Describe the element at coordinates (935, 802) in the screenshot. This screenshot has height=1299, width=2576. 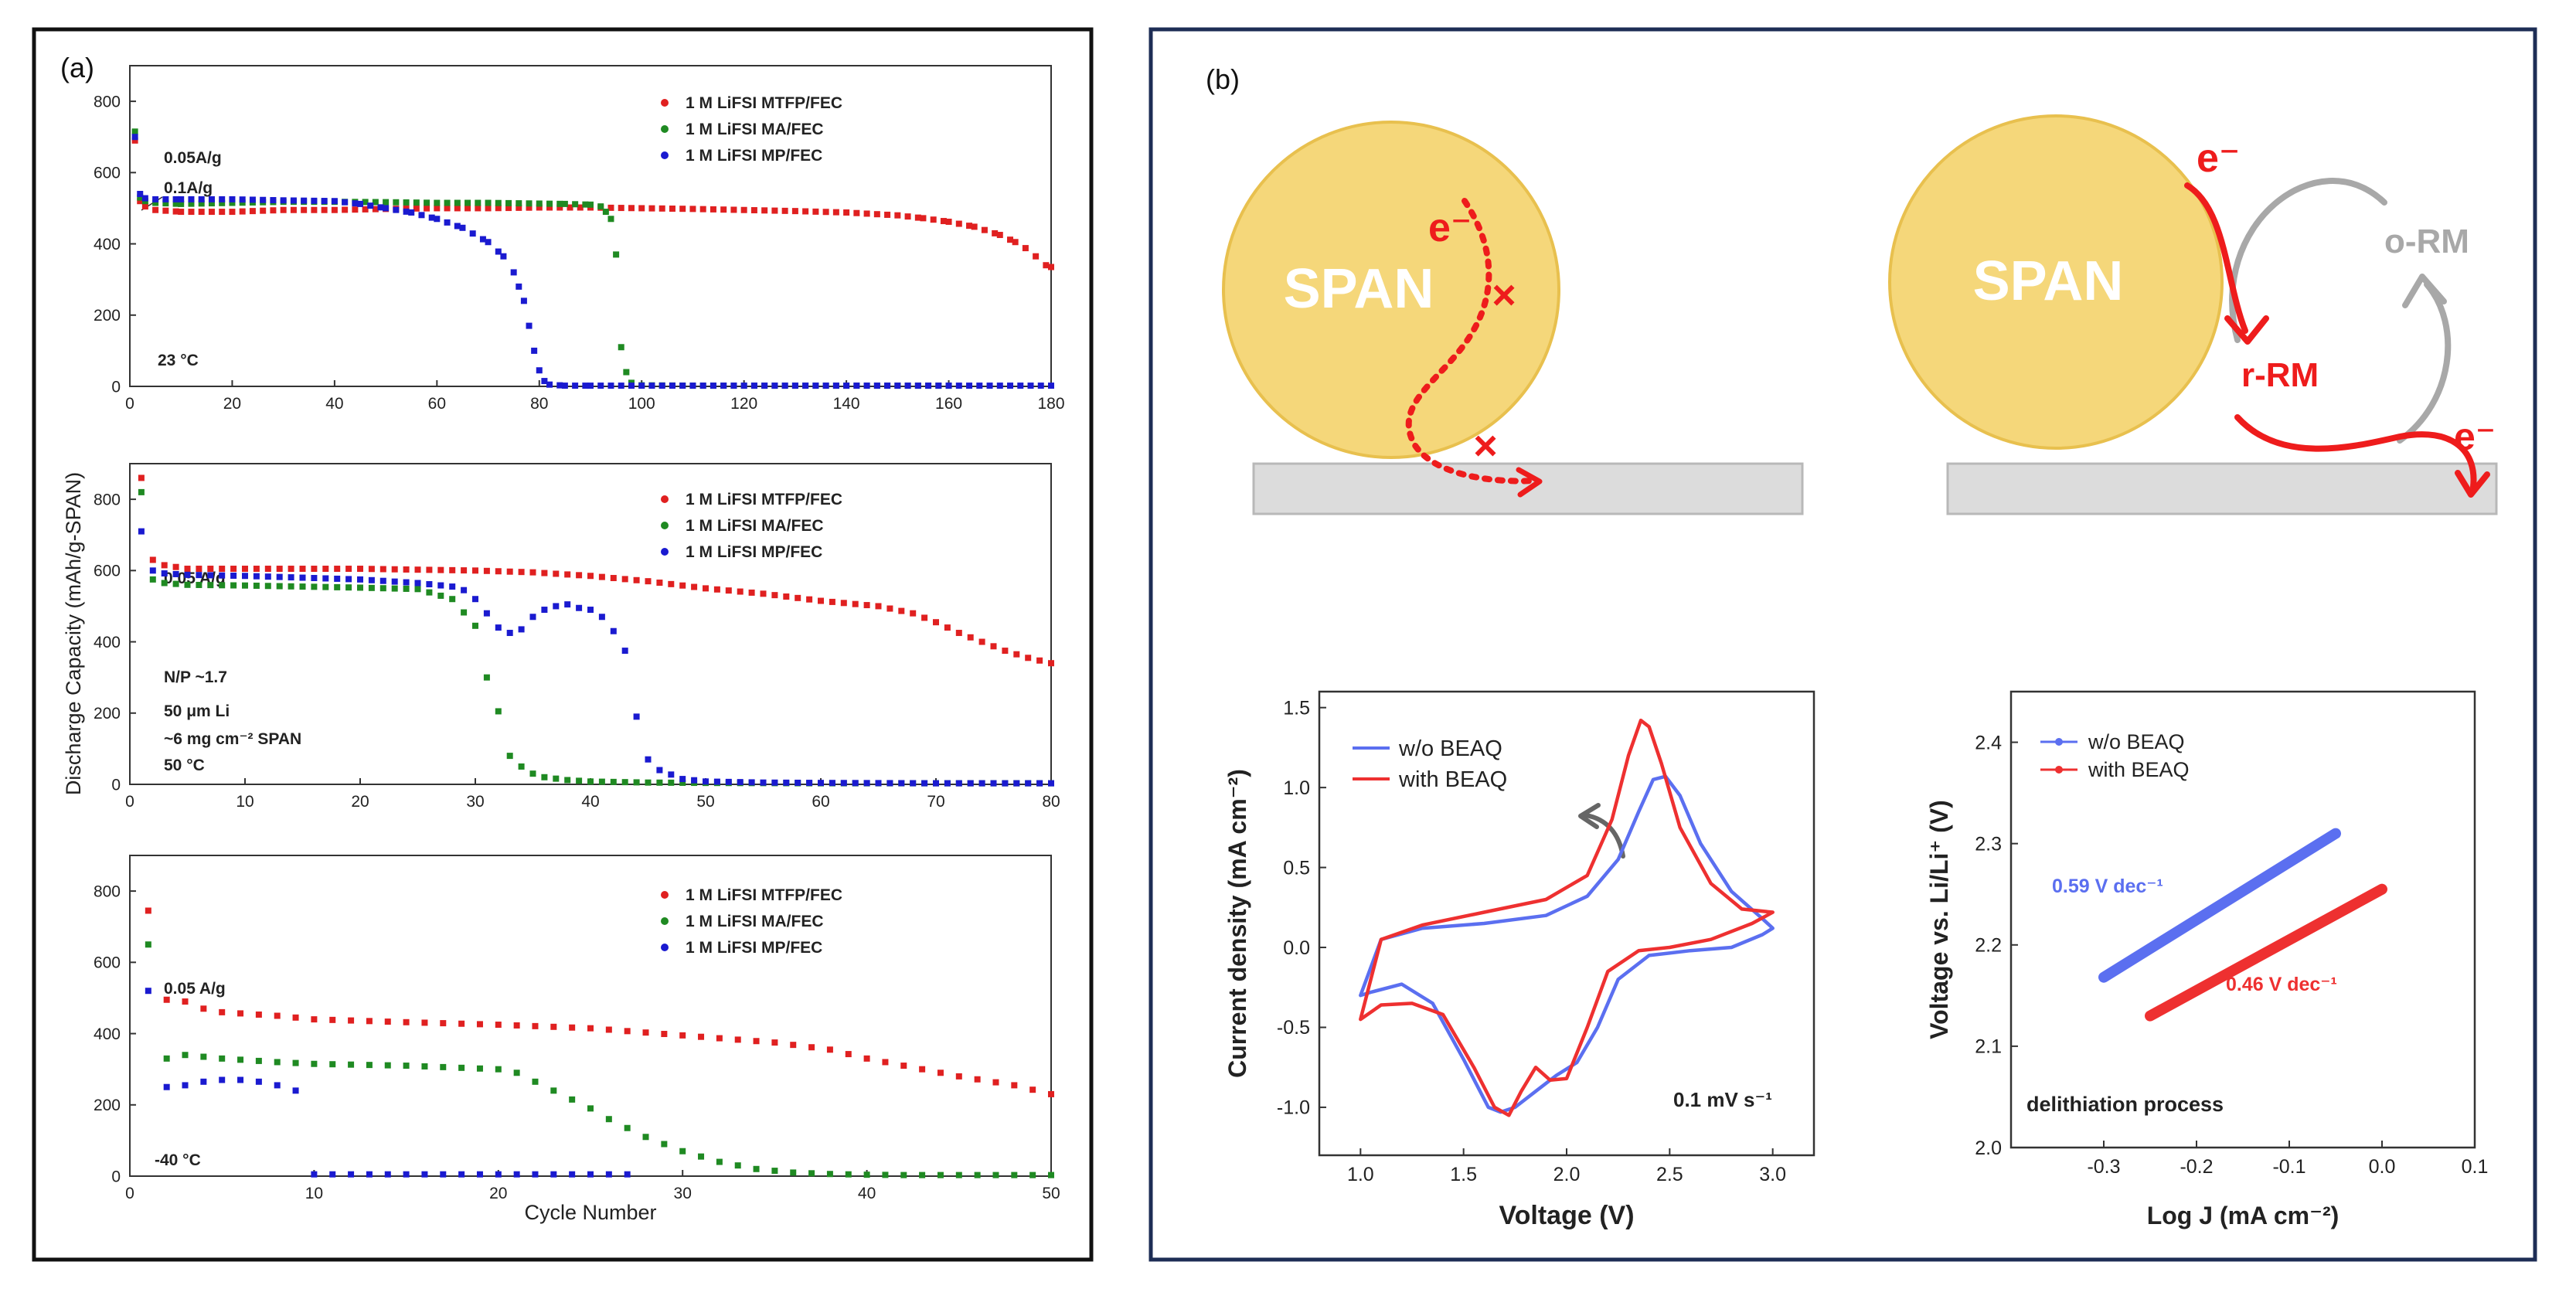
I see `x-tick-label: 70` at that location.